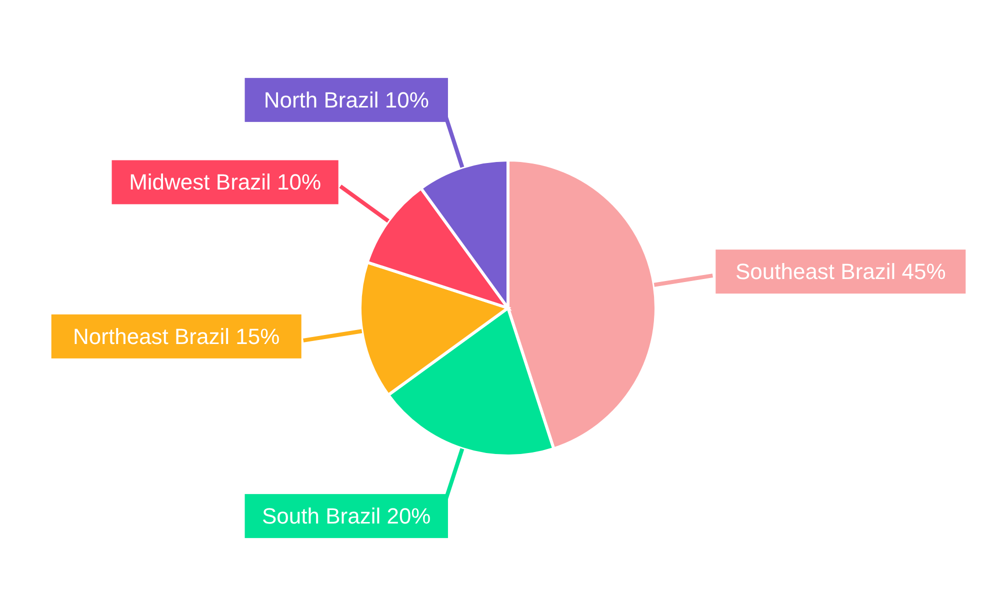 This screenshot has width=1000, height=600. I want to click on slice-label: South Brazil 20%, so click(346, 516).